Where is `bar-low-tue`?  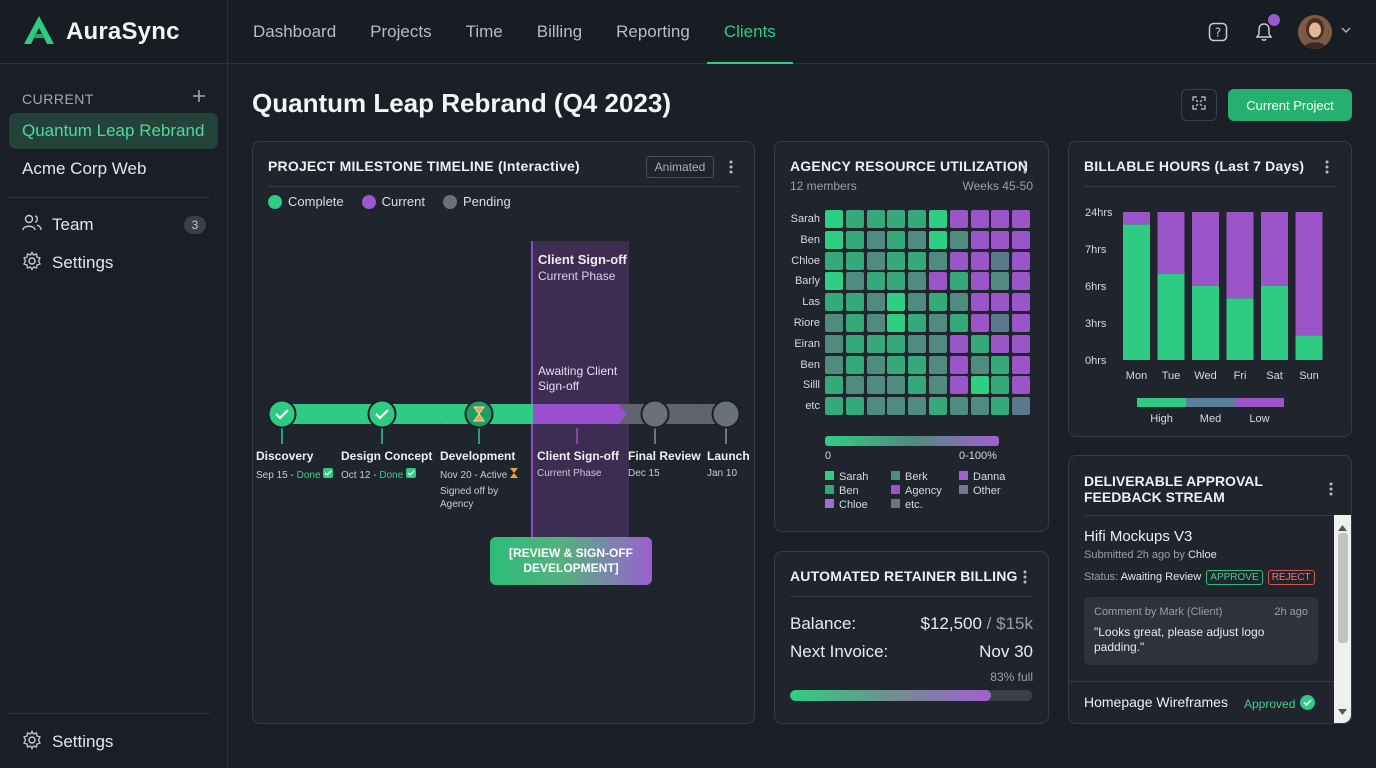
bar-low-tue is located at coordinates (1171, 243).